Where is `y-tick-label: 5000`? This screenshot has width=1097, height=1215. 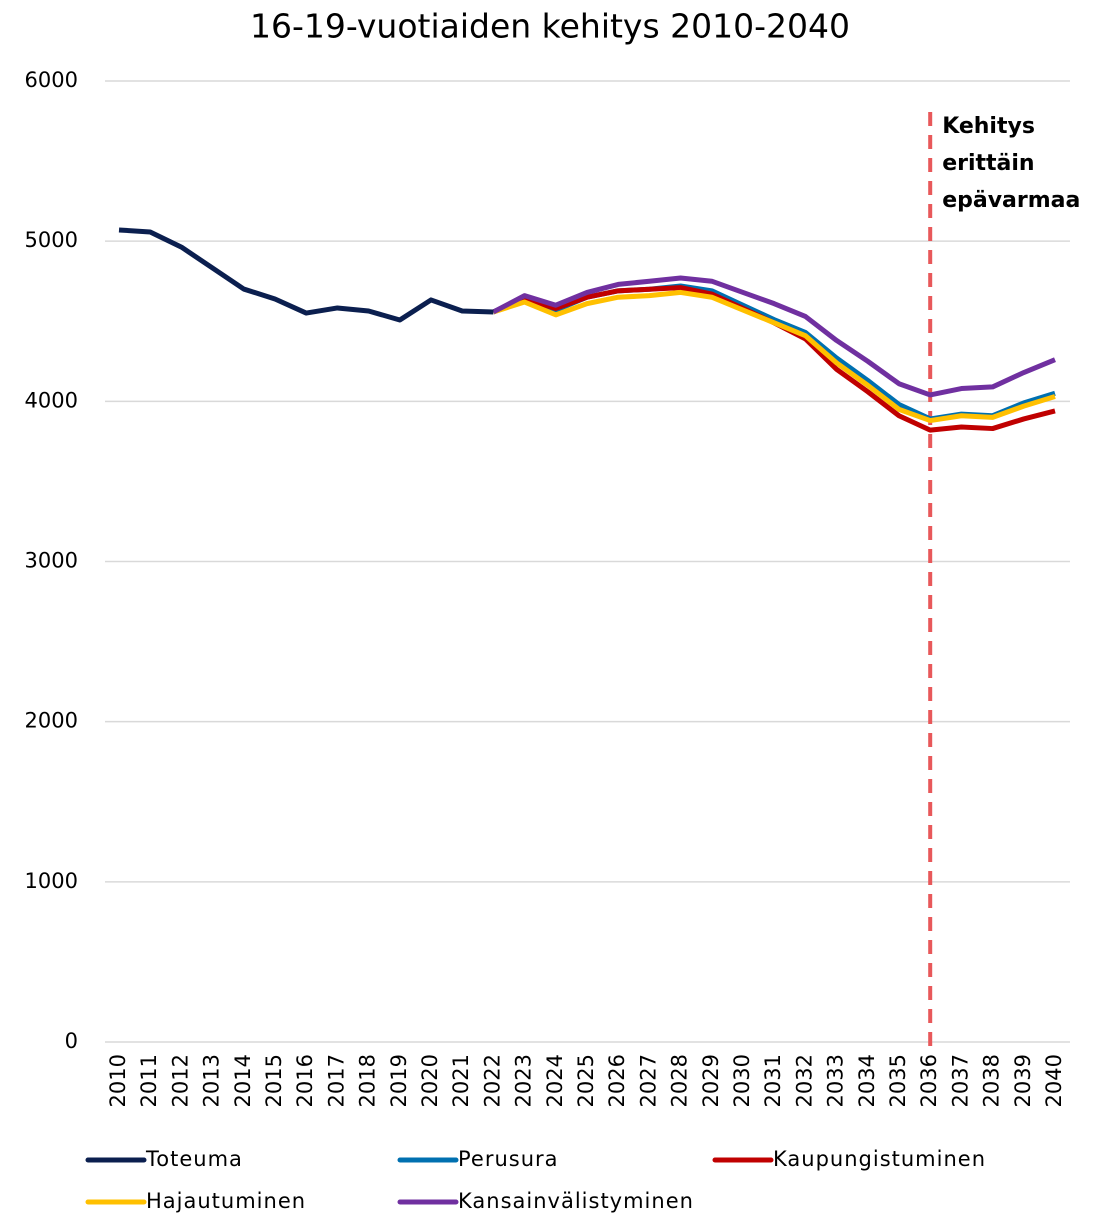 y-tick-label: 5000 is located at coordinates (51, 240).